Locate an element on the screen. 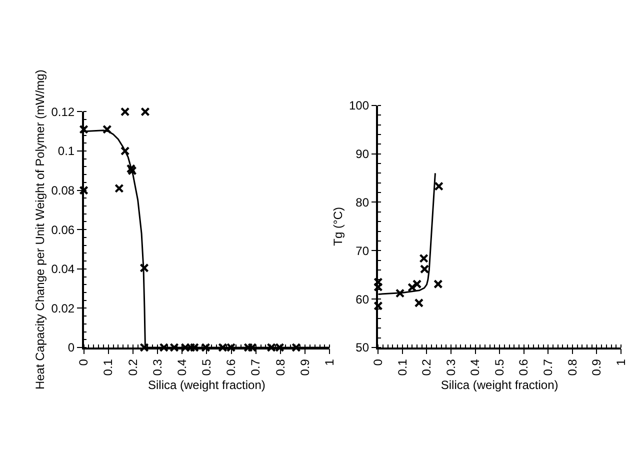 The width and height of the screenshot is (641, 455). y-tick-label: 90 is located at coordinates (363, 154).